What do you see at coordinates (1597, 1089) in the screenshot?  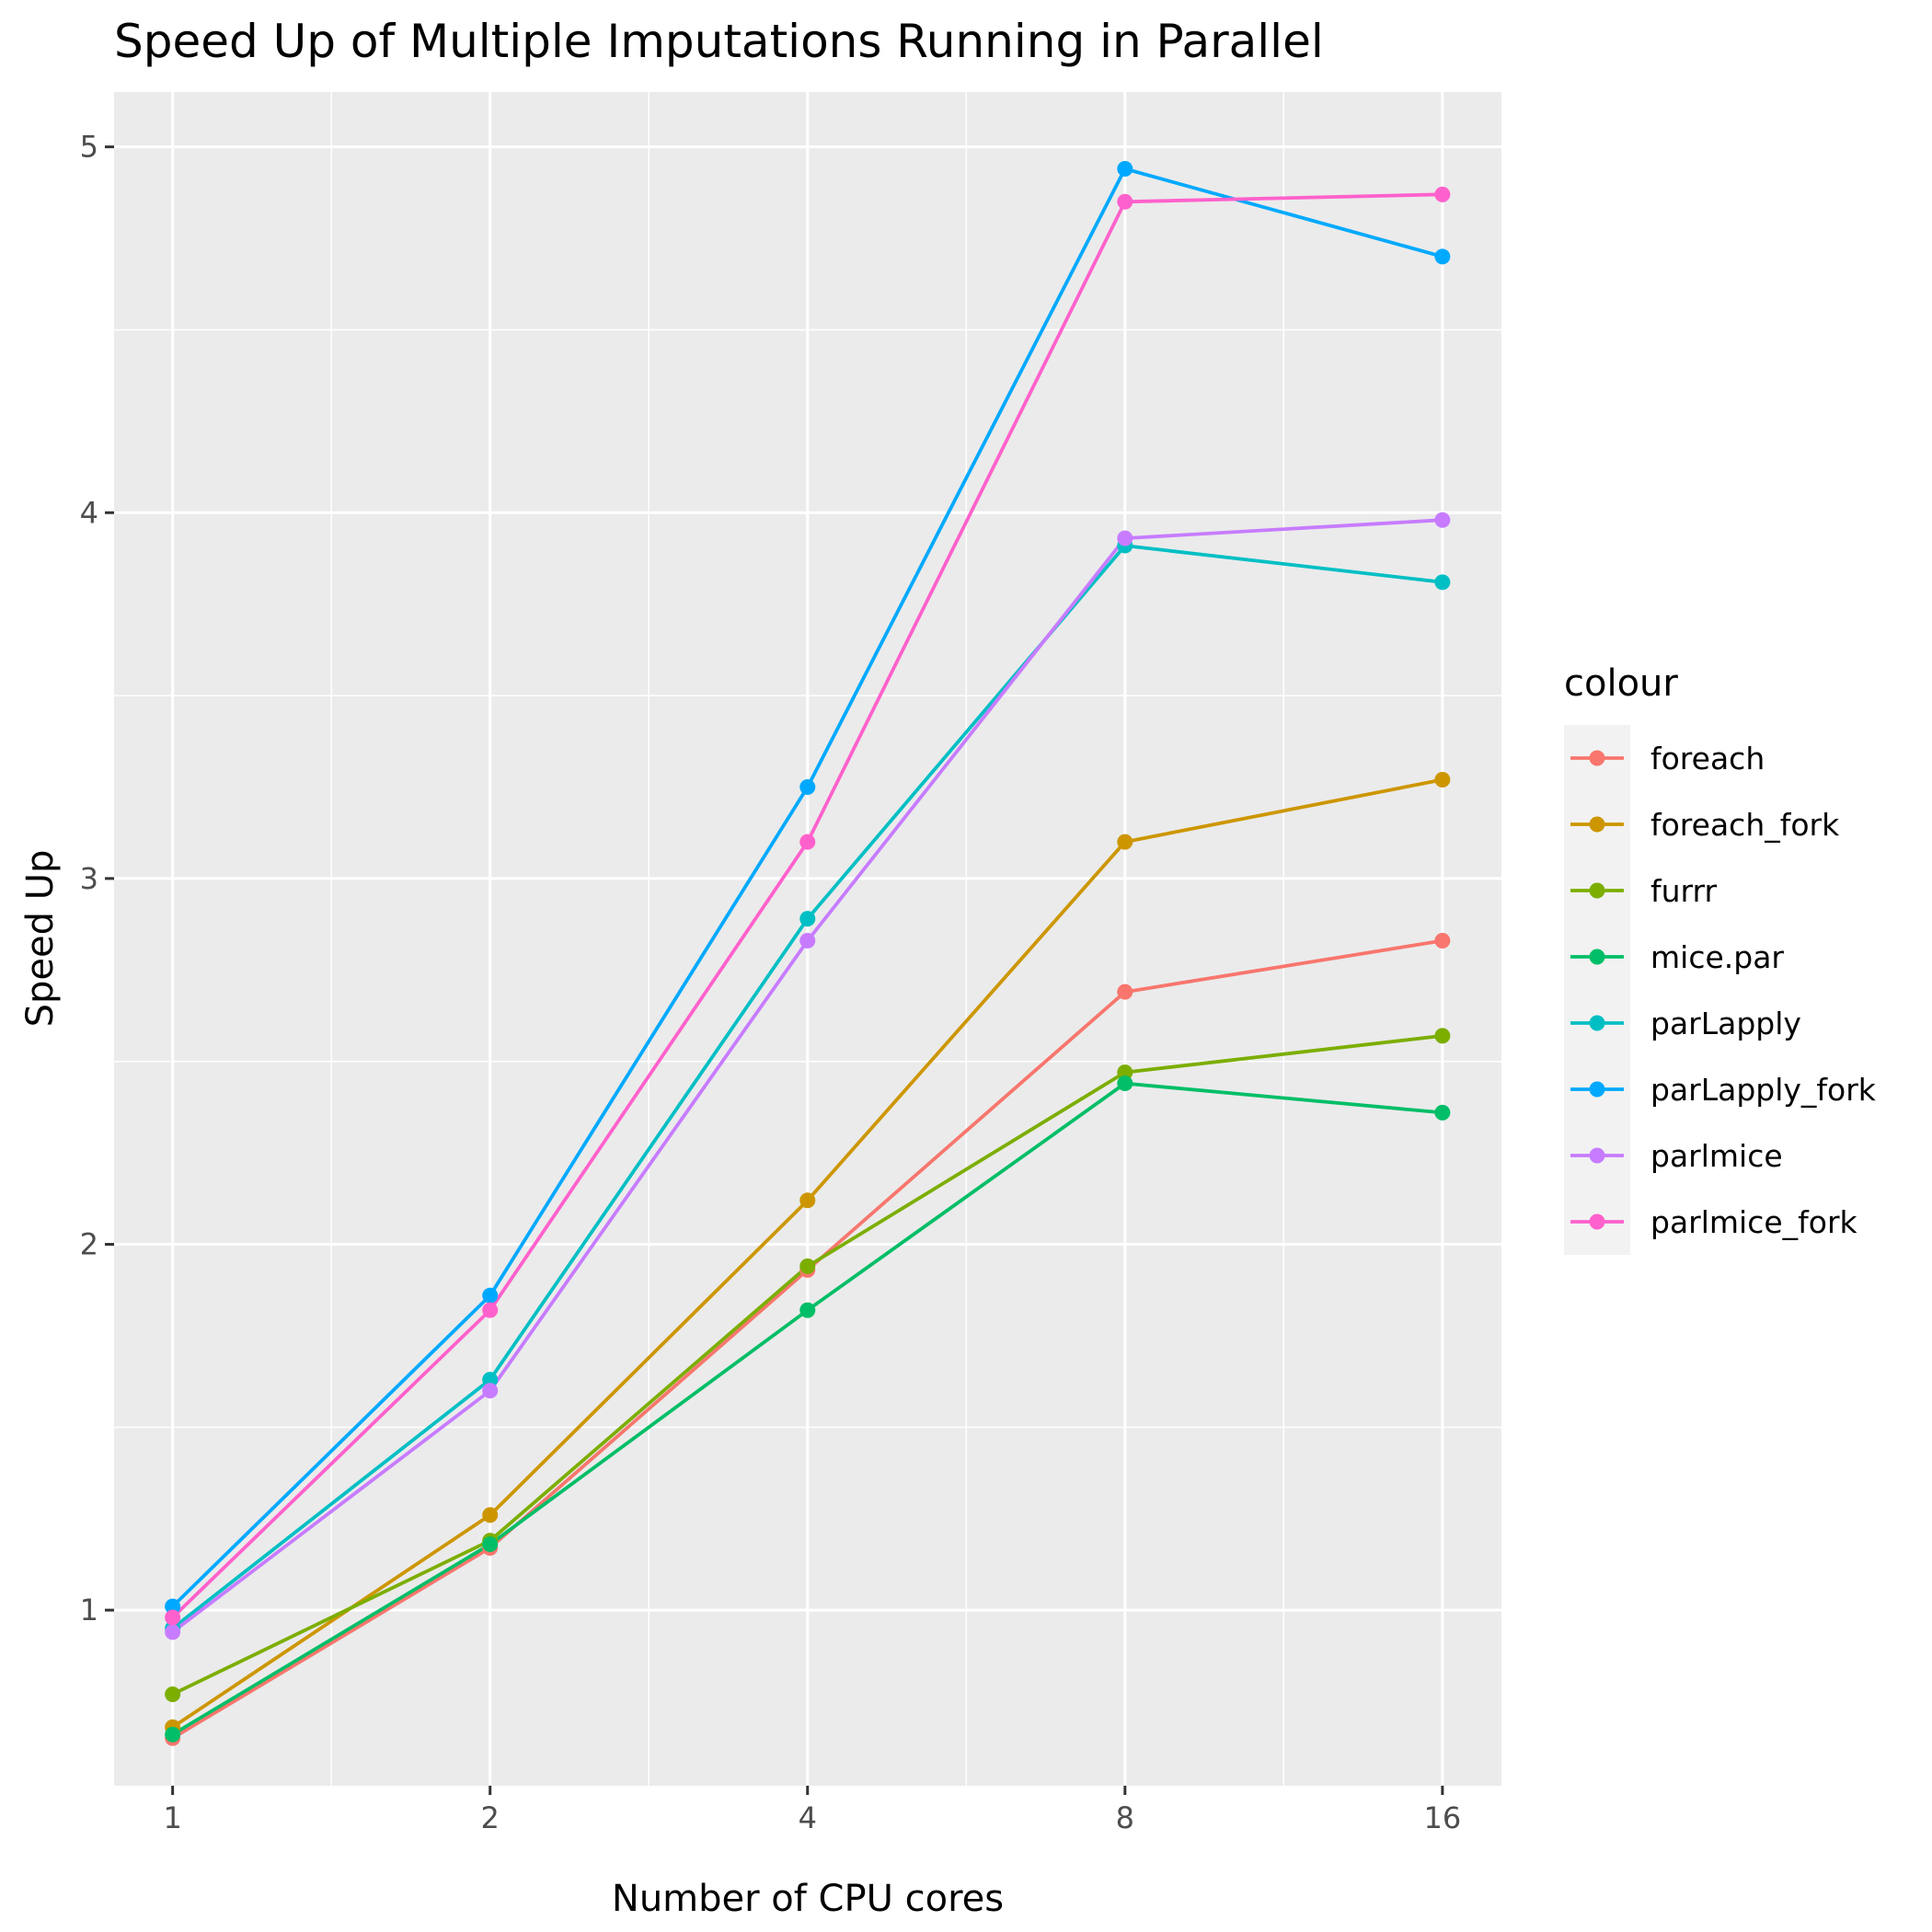 I see `legend-key-point-parLapply_fork` at bounding box center [1597, 1089].